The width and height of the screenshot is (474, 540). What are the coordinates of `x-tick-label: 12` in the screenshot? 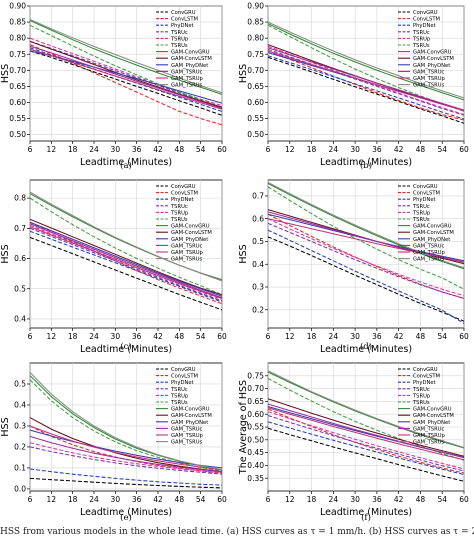 It's located at (290, 149).